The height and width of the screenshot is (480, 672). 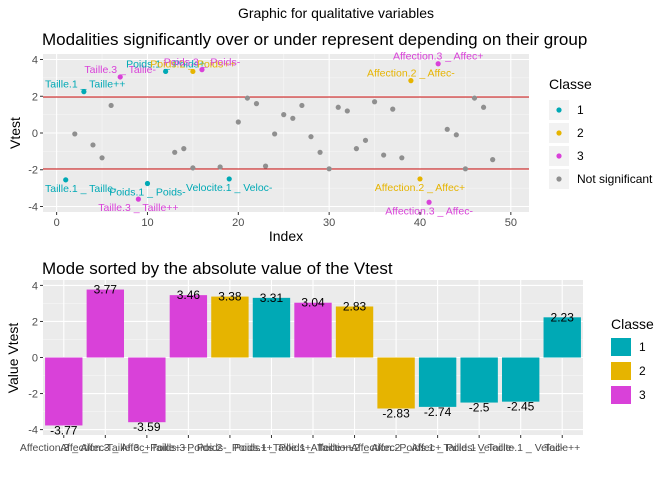 I want to click on bar-y-tick-label: -2, so click(x=33, y=395).